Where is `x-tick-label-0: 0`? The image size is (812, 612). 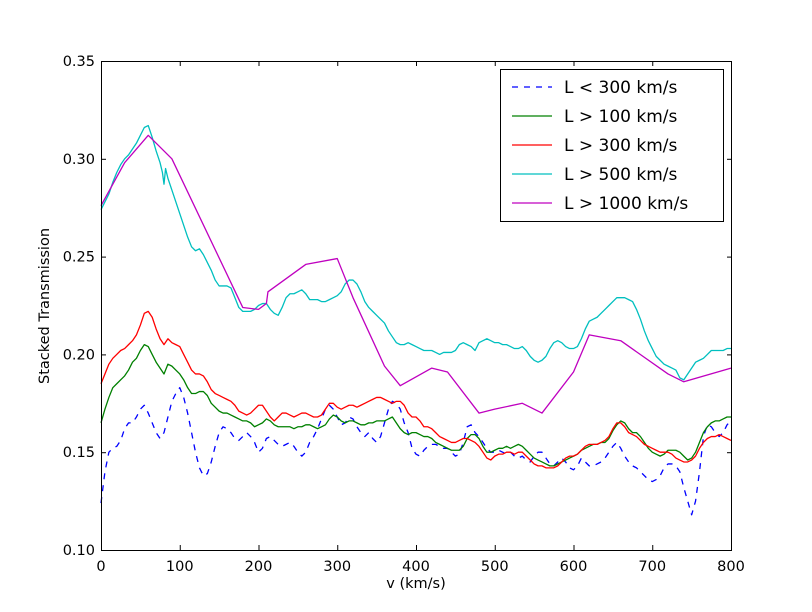 x-tick-label-0: 0 is located at coordinates (100, 567).